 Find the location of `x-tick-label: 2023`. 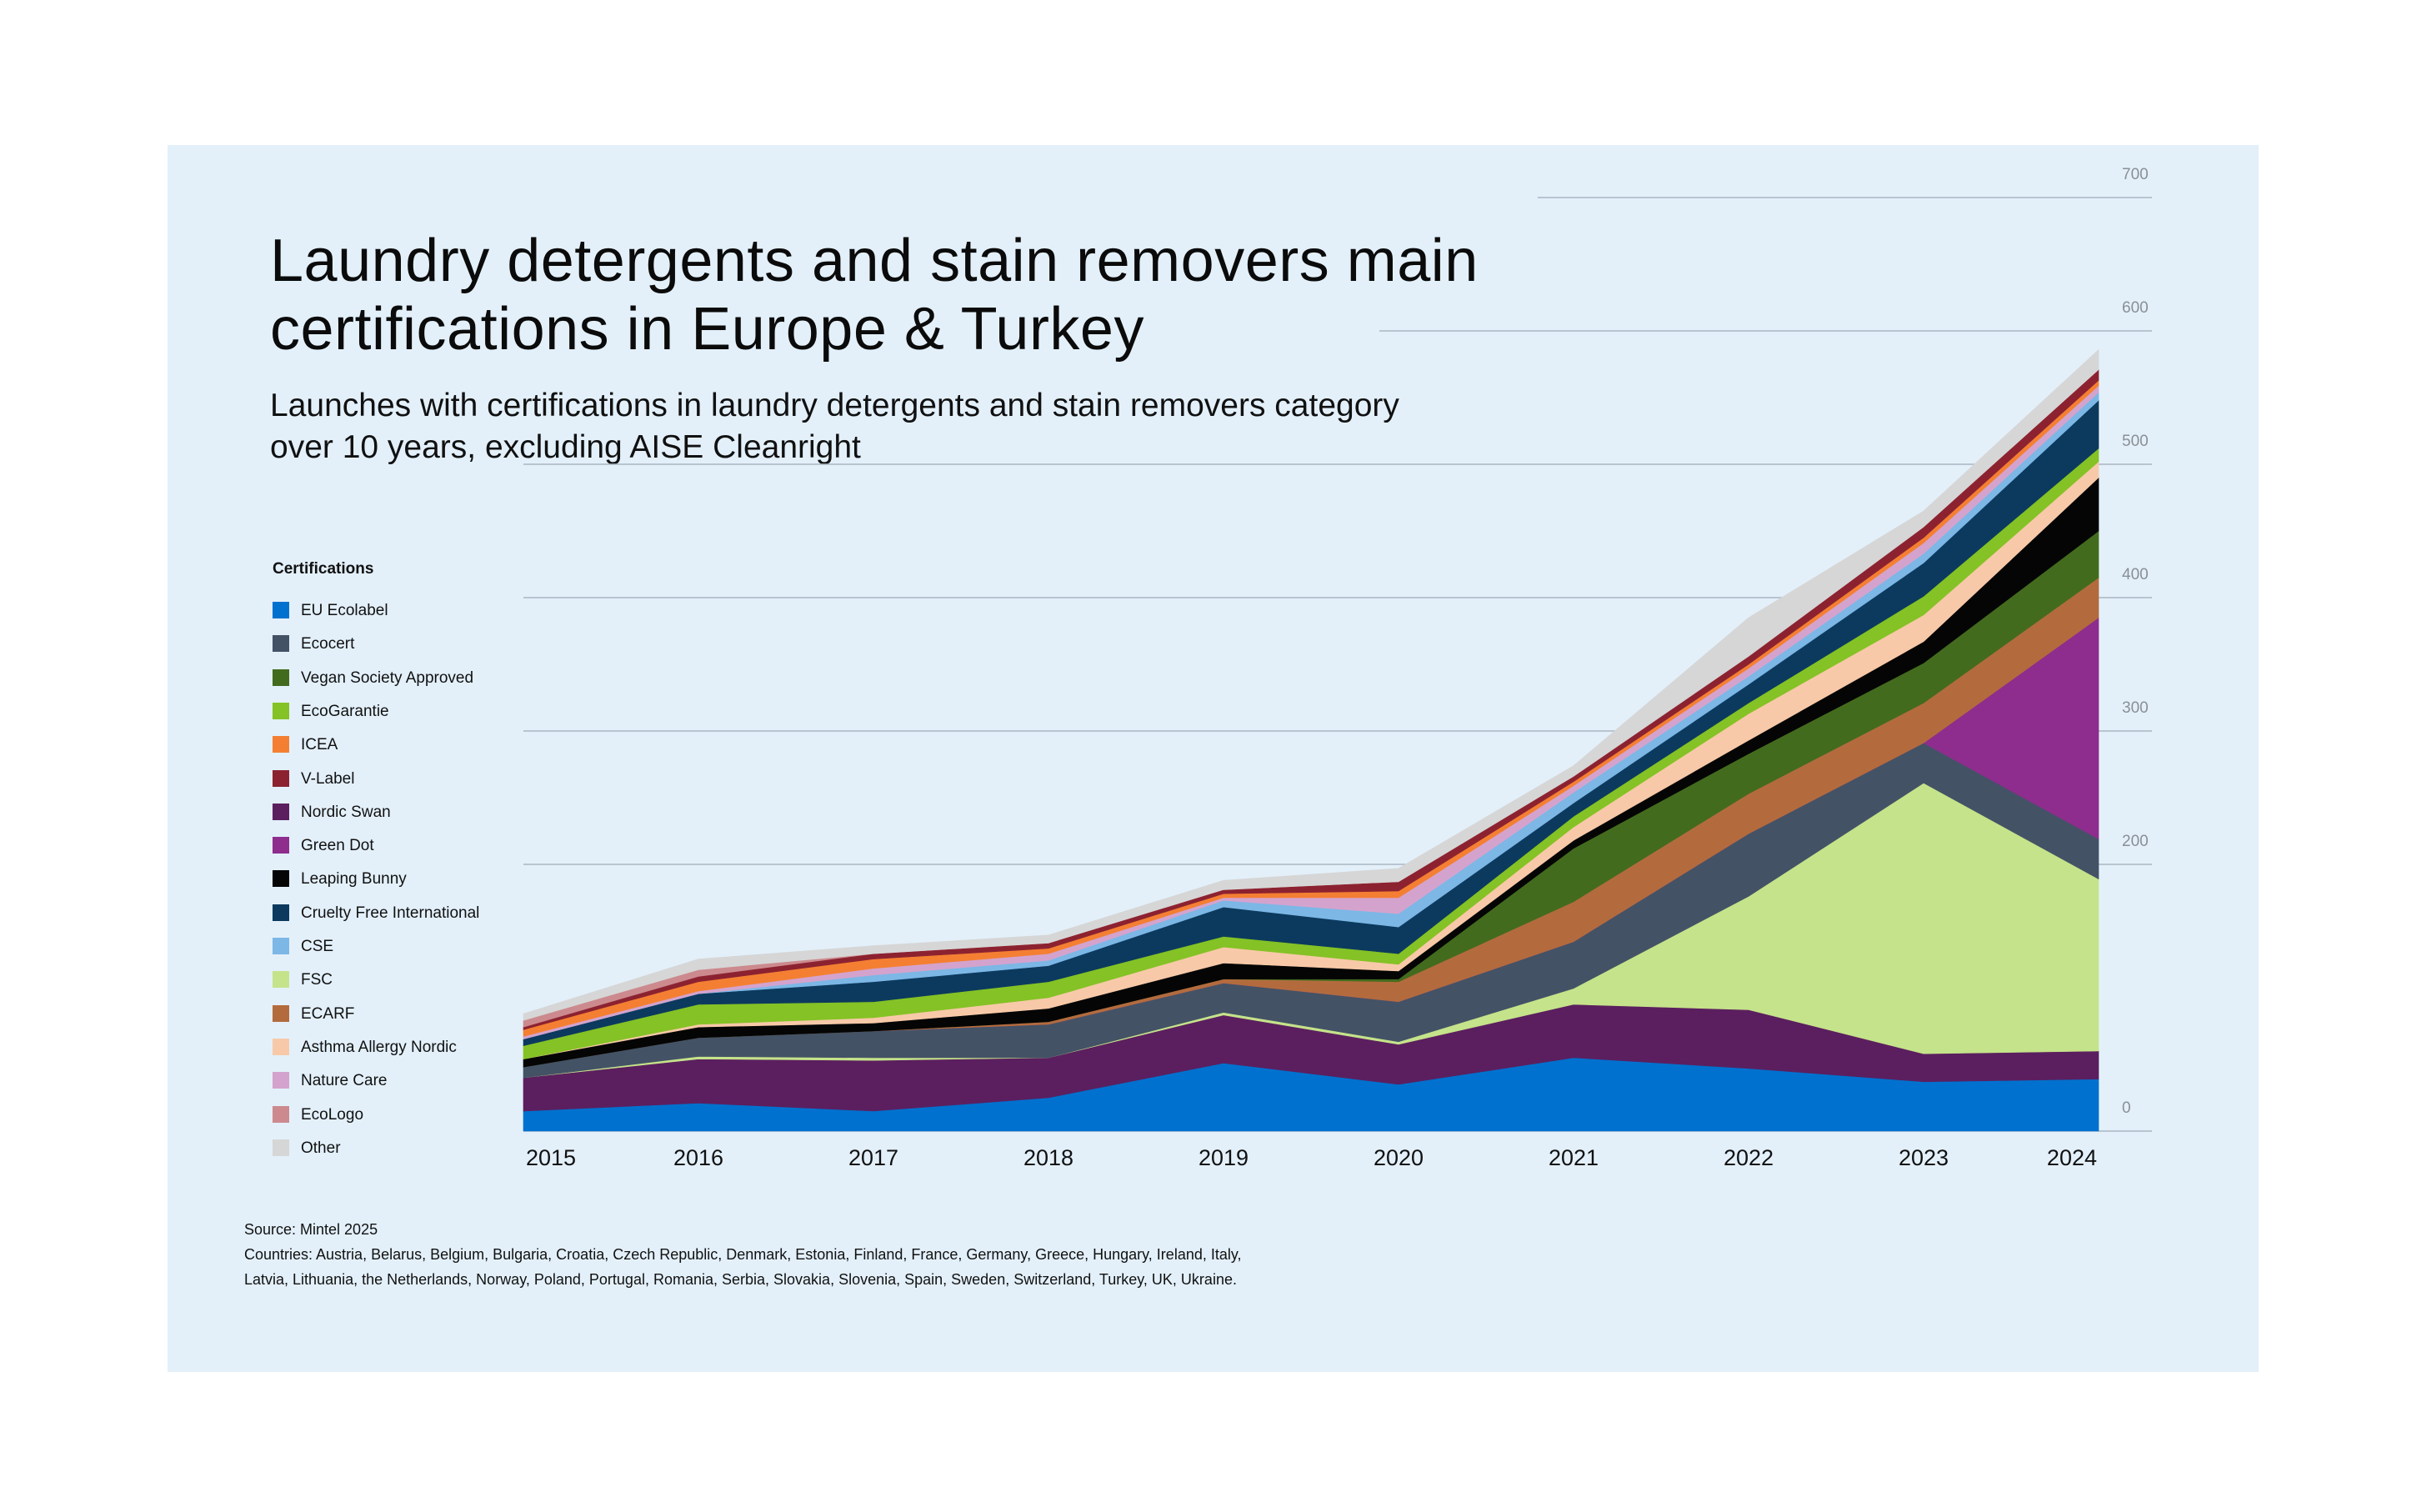

x-tick-label: 2023 is located at coordinates (1924, 1158).